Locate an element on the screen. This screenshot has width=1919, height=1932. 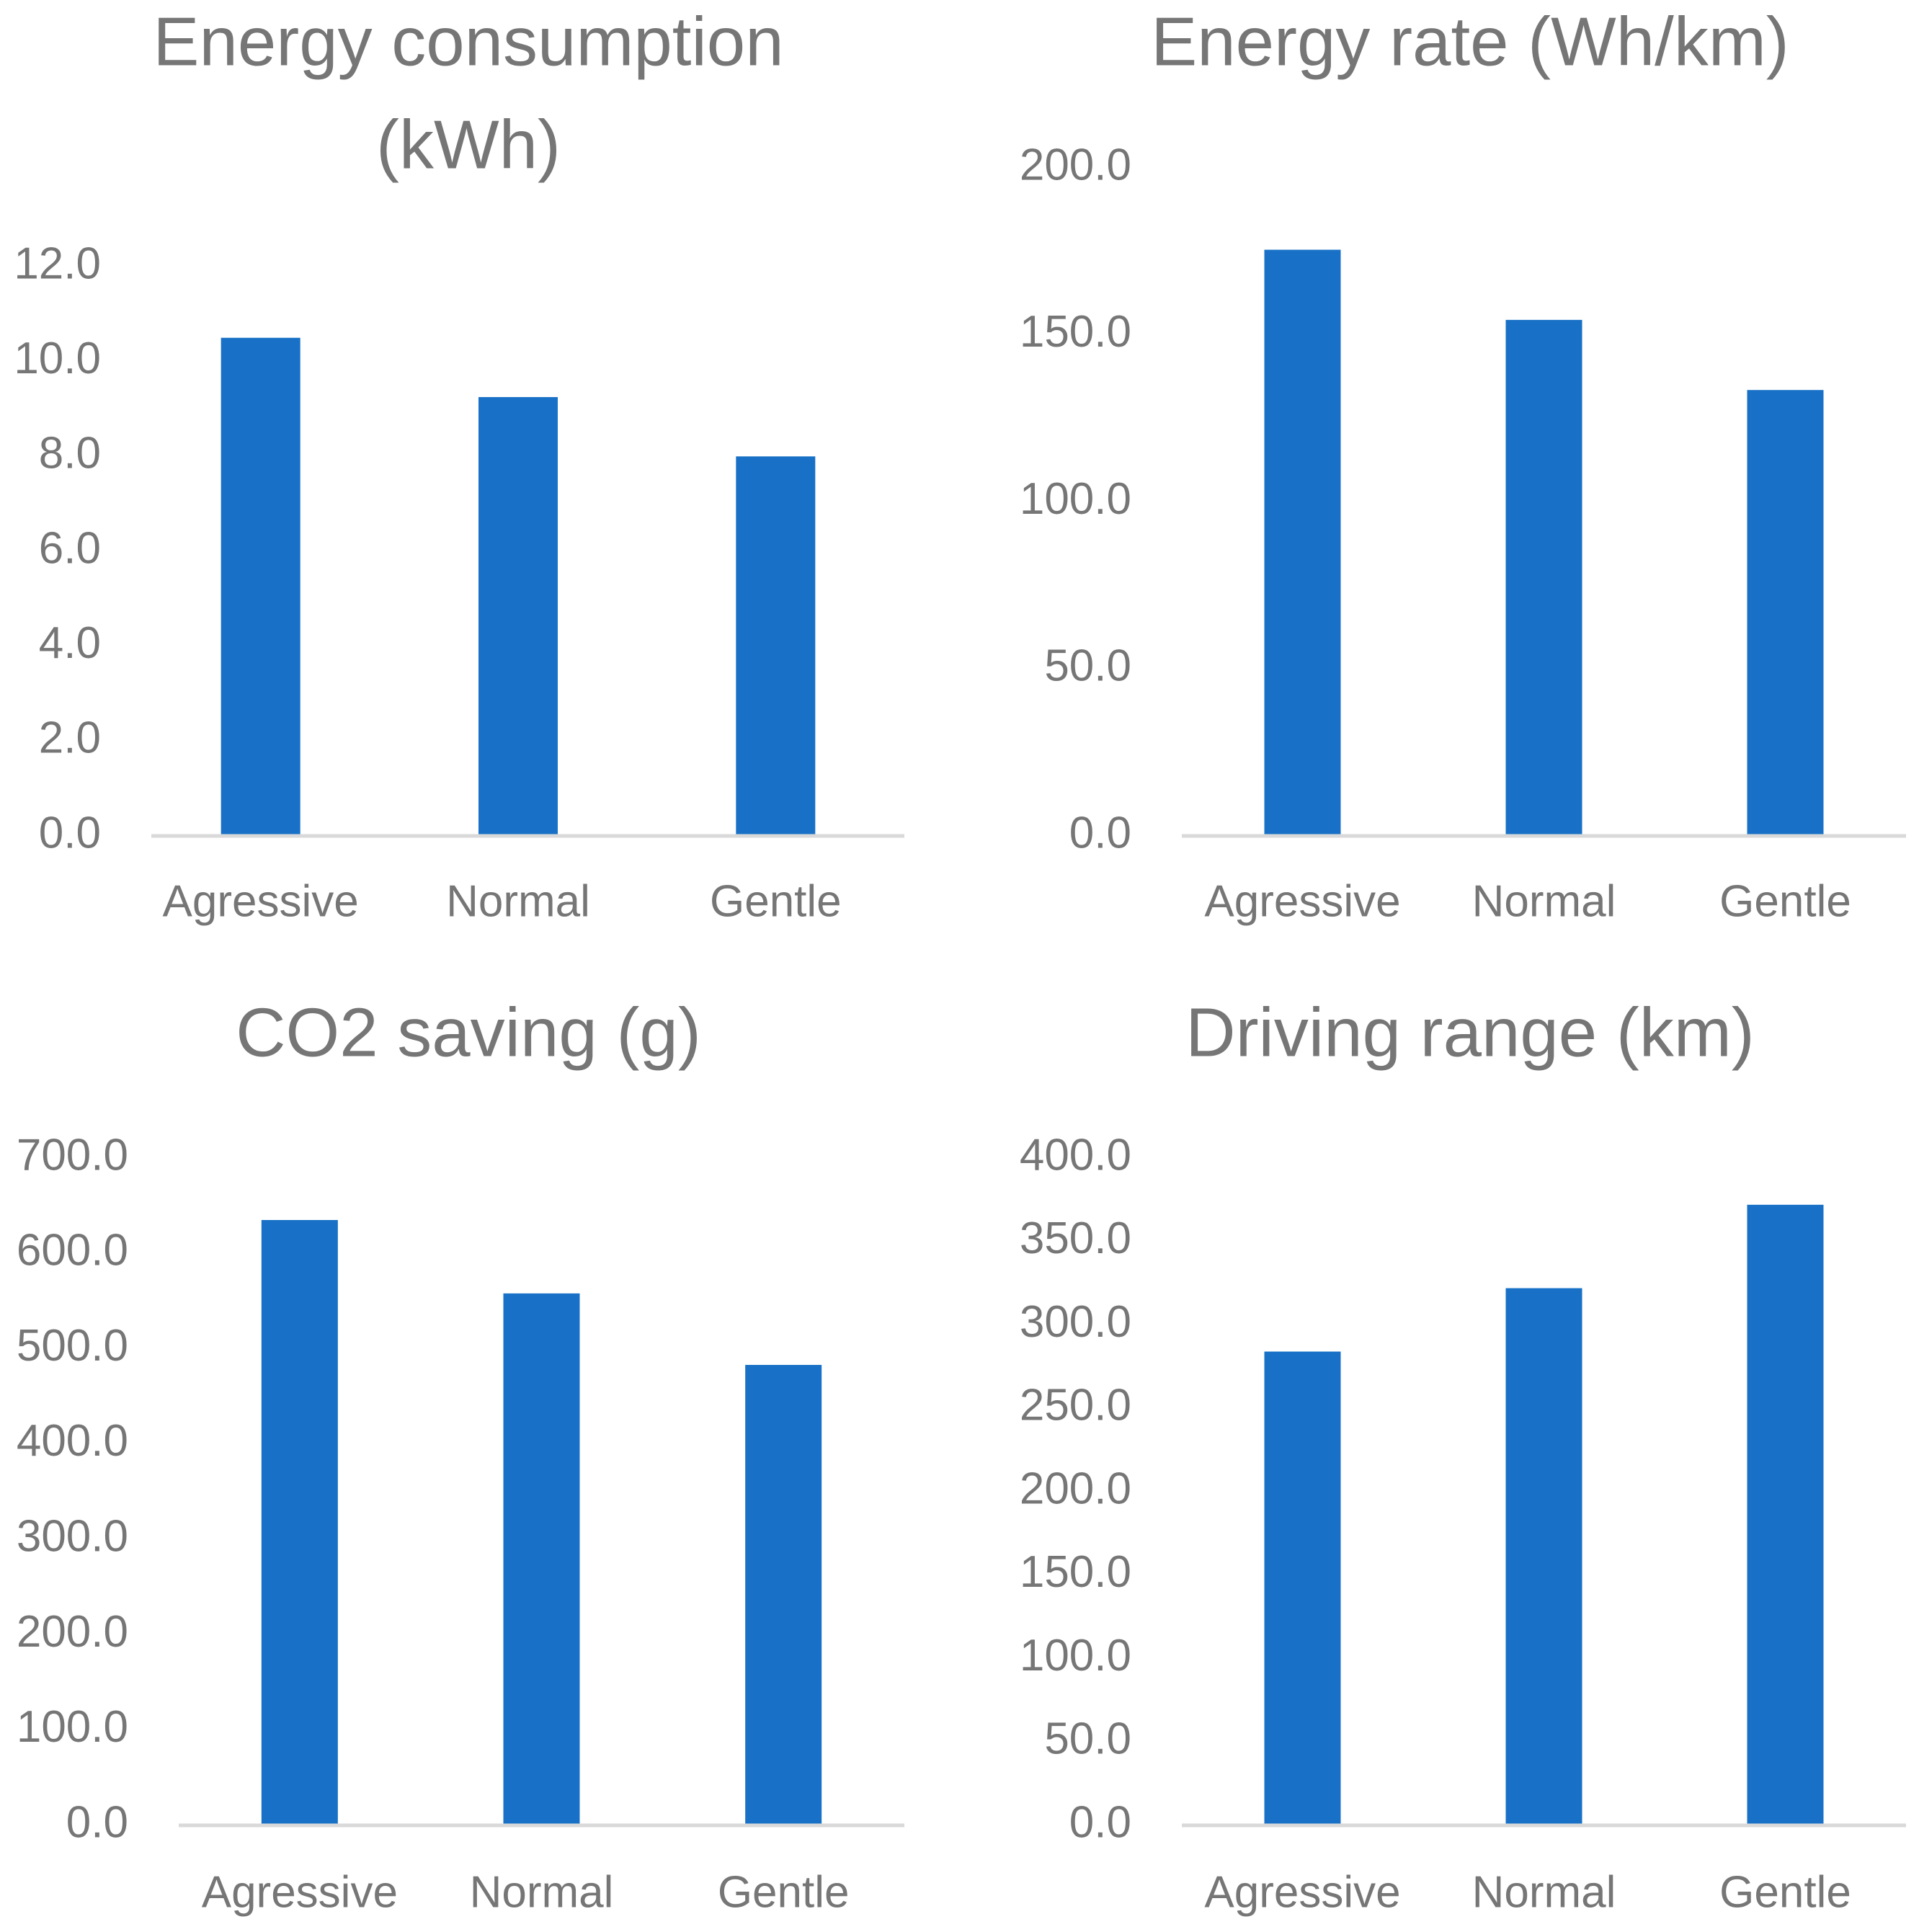
y-tick-label: 600.0 is located at coordinates (72, 1251).